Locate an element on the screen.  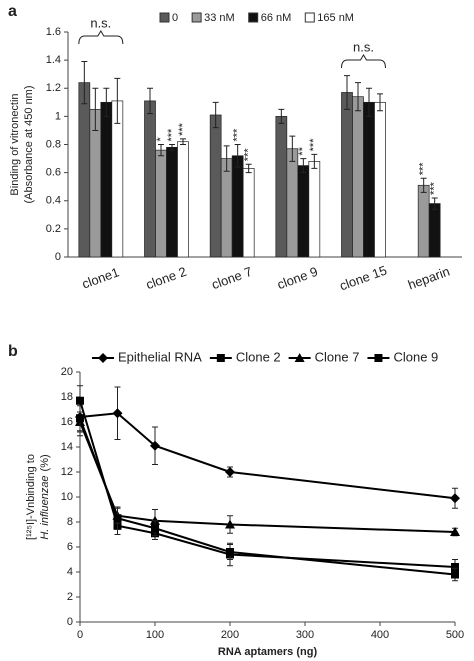
legend-label: Clone 7 is located at coordinates (337, 356).